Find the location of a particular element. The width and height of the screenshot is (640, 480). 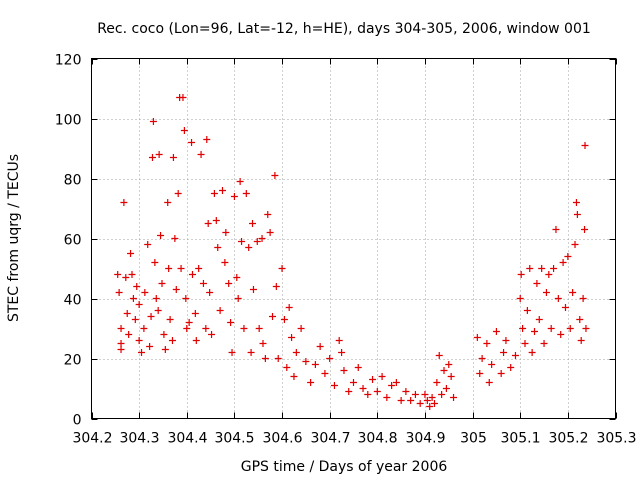

y-tick-label: 0 is located at coordinates (77, 421).